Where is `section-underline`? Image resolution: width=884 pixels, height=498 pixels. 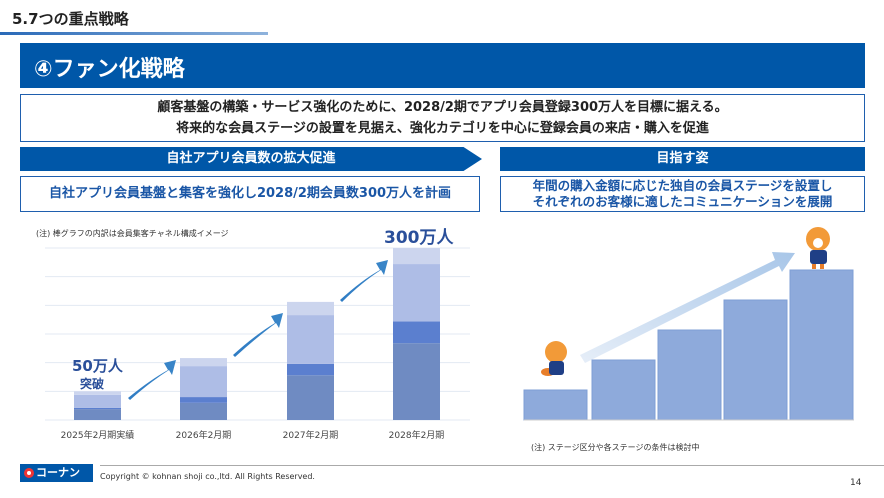 section-underline is located at coordinates (134, 33).